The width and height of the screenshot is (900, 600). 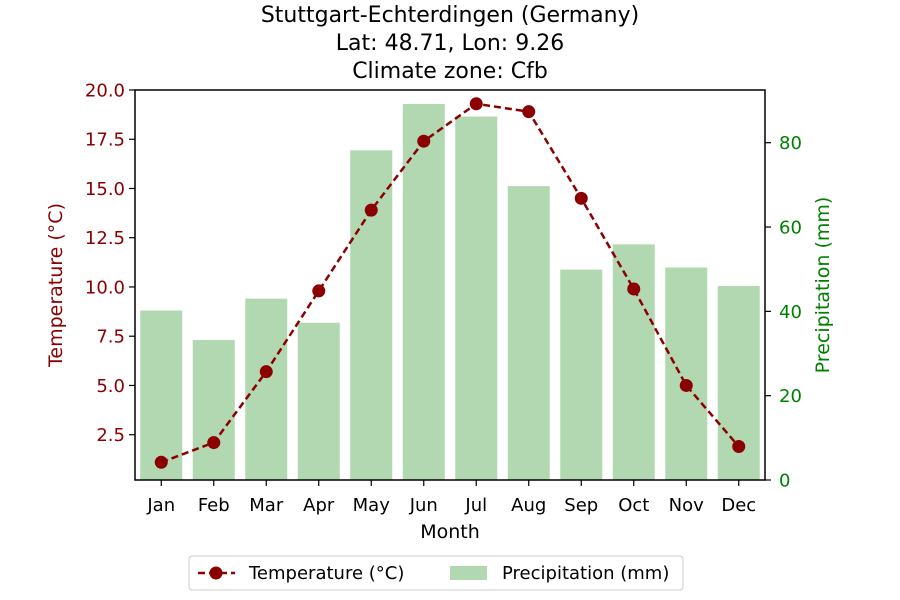 I want to click on temperature-point-feb, so click(x=214, y=443).